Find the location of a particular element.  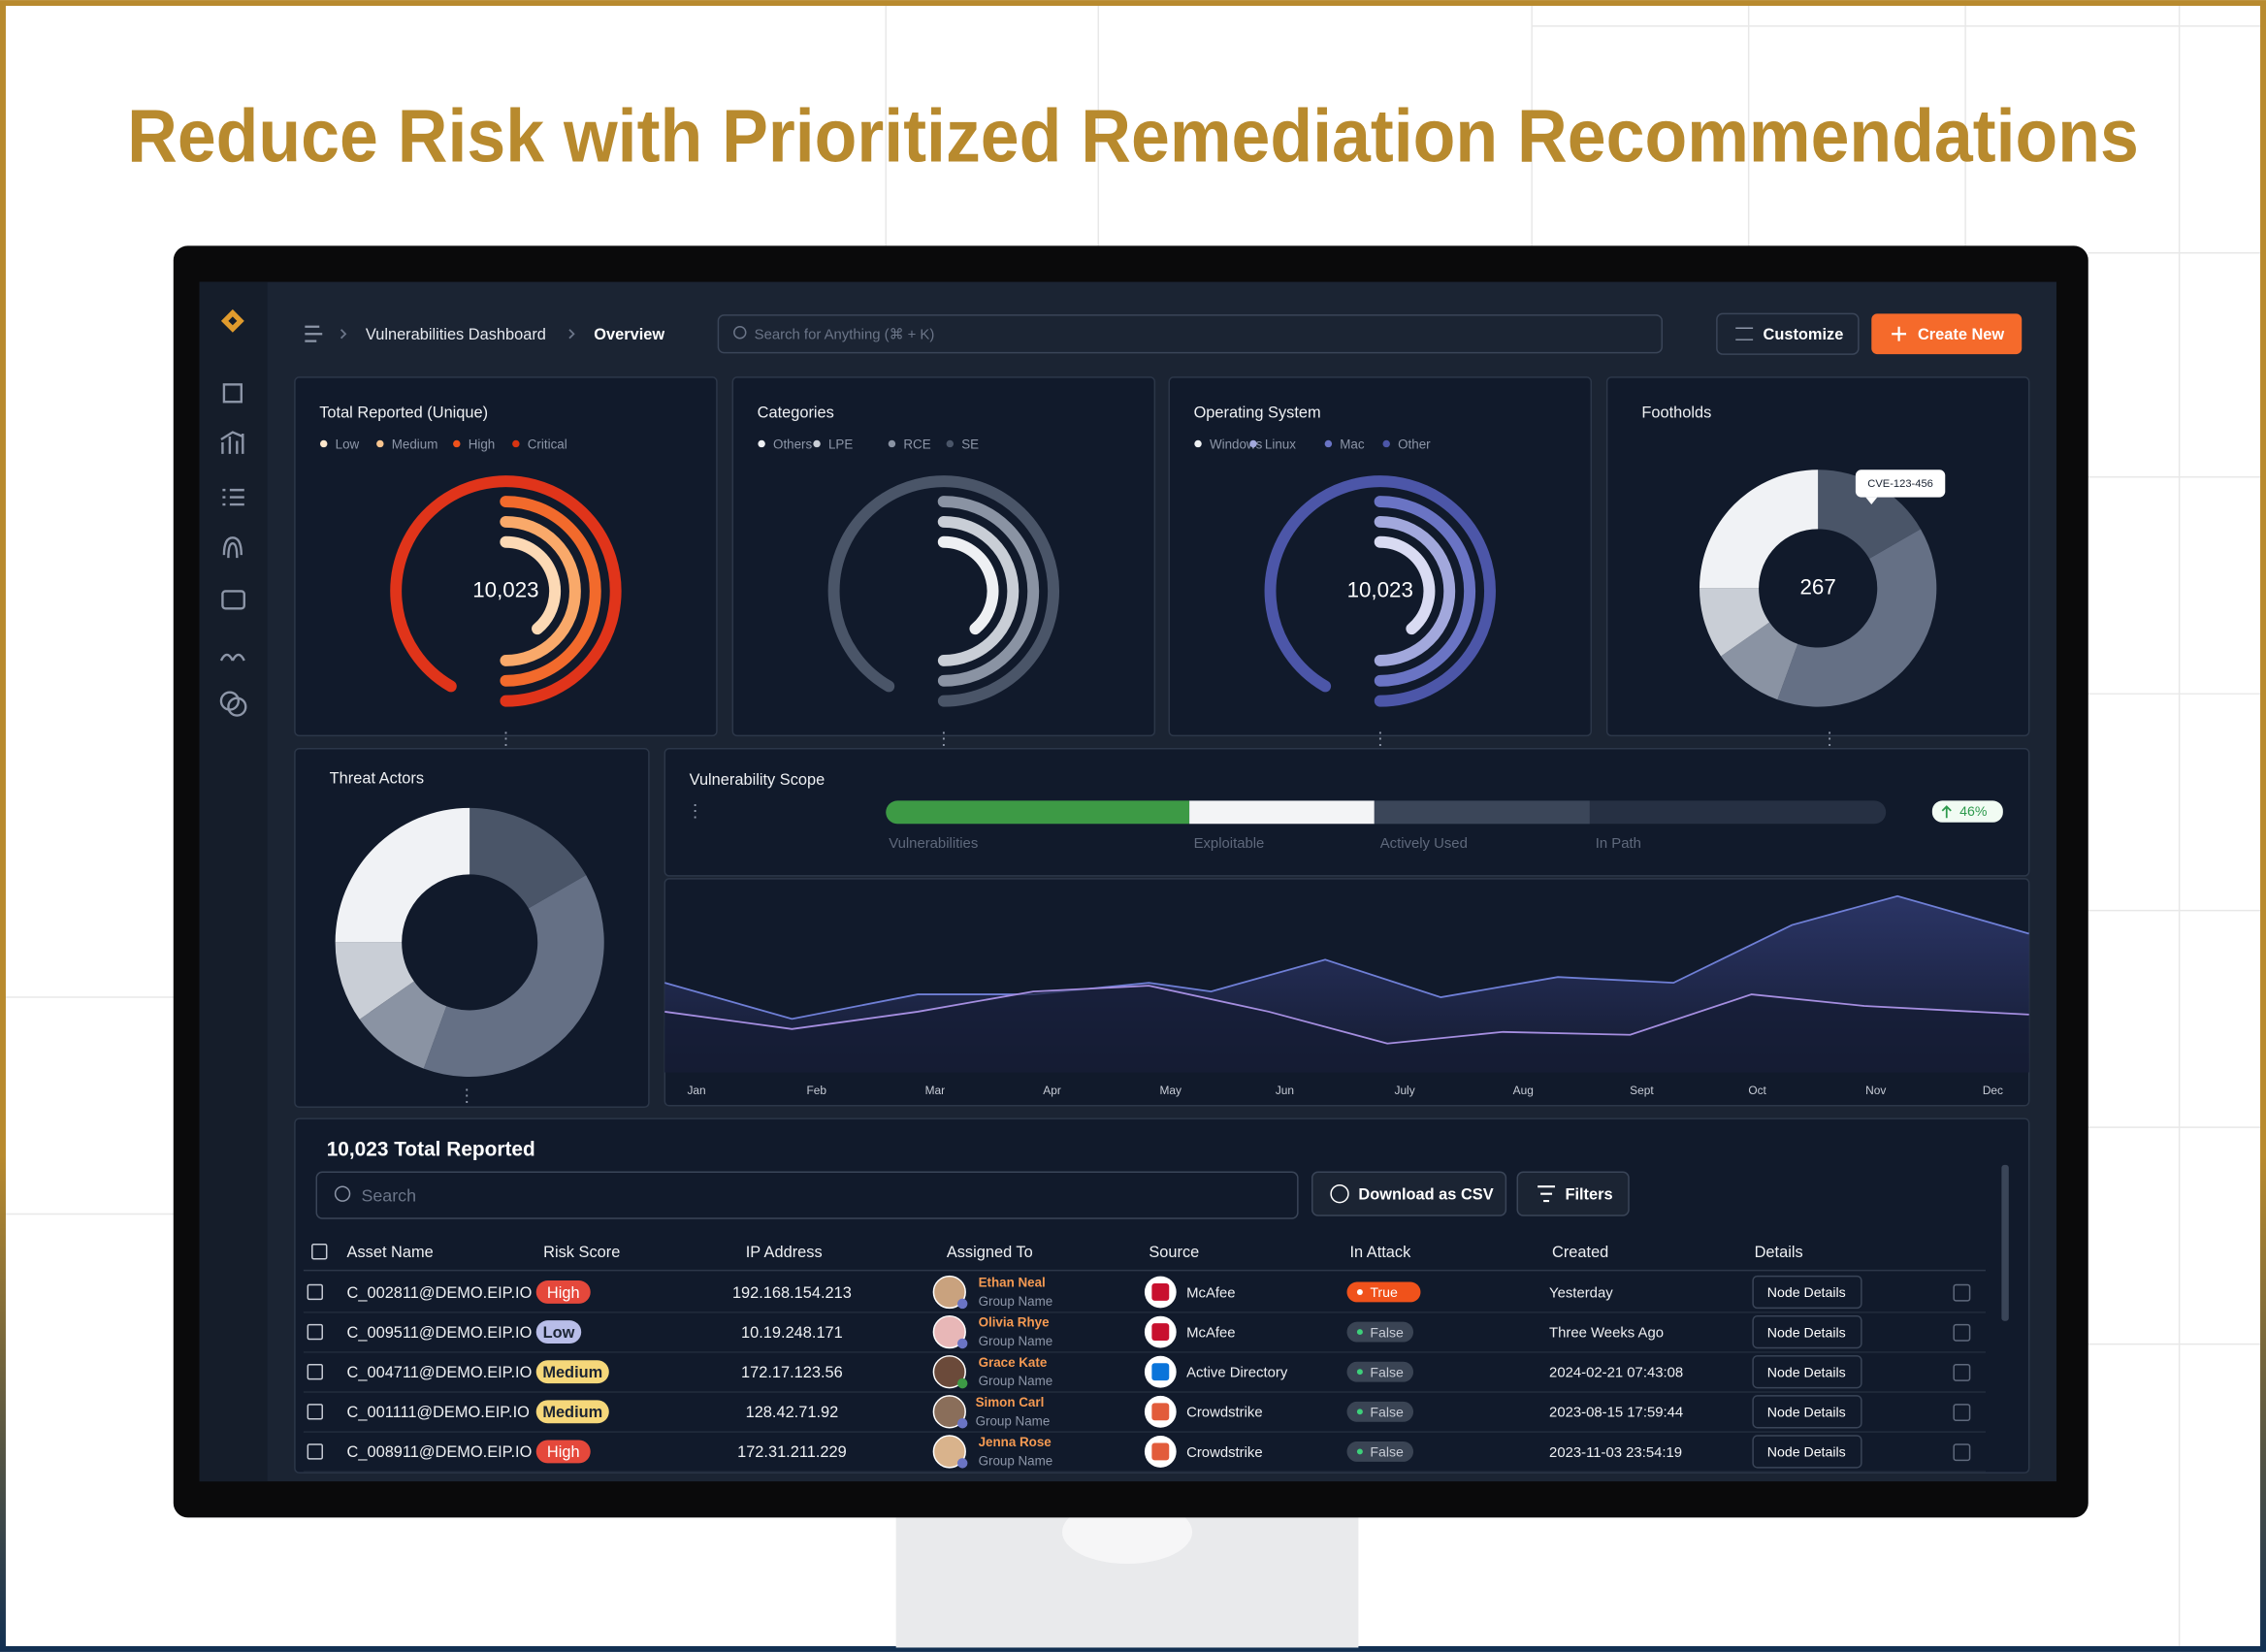

column-header: Details is located at coordinates (1779, 1252).